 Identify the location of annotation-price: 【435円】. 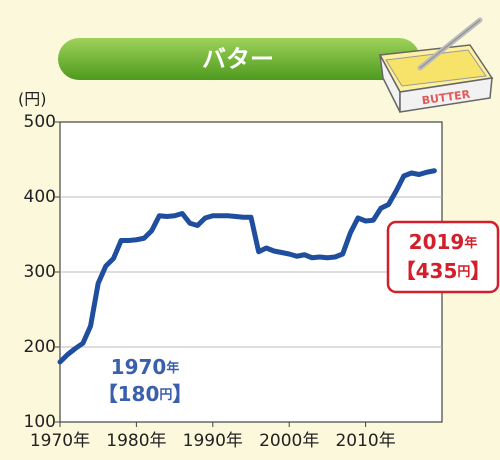
(443, 271).